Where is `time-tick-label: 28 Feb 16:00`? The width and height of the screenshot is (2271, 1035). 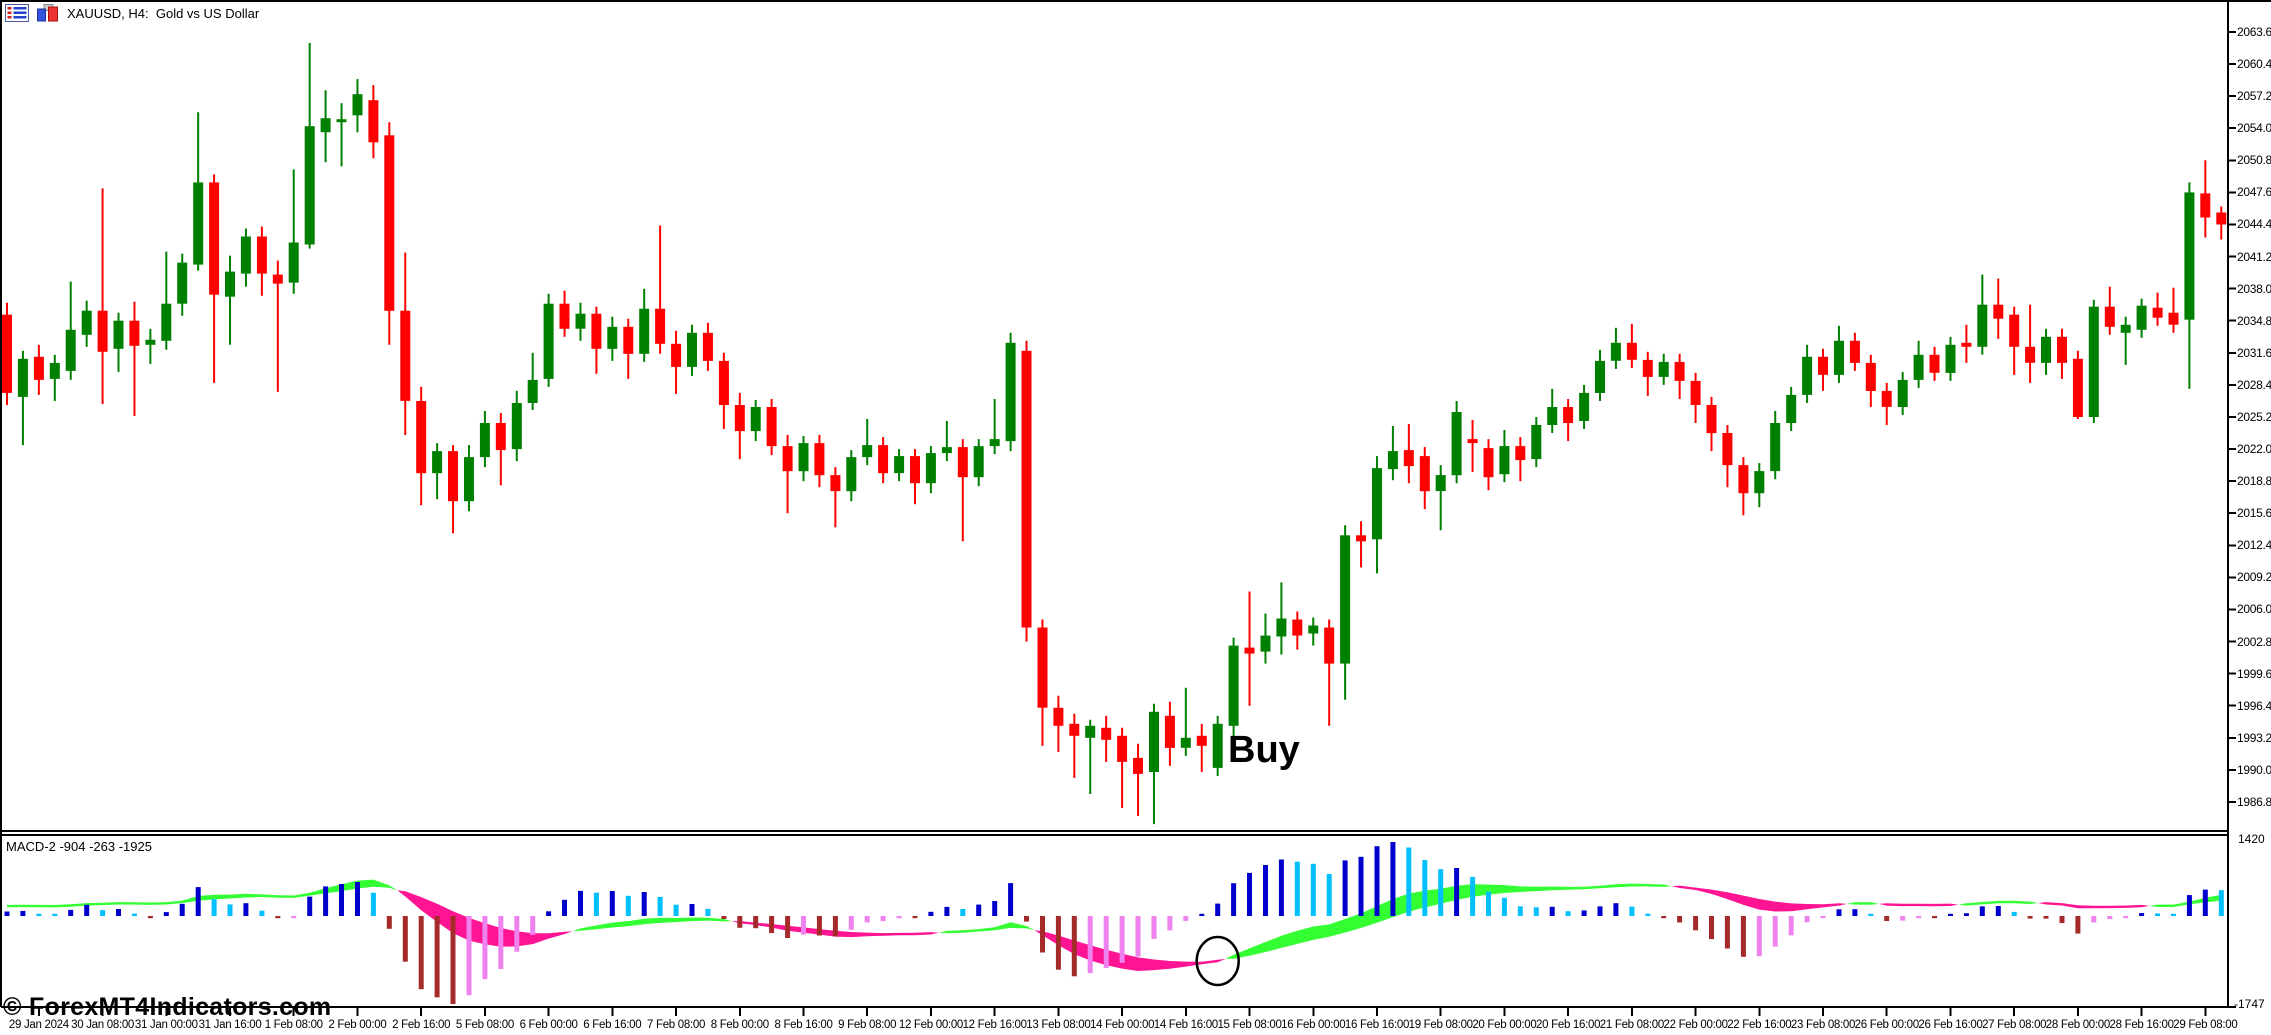
time-tick-label: 28 Feb 16:00 is located at coordinates (2141, 1025).